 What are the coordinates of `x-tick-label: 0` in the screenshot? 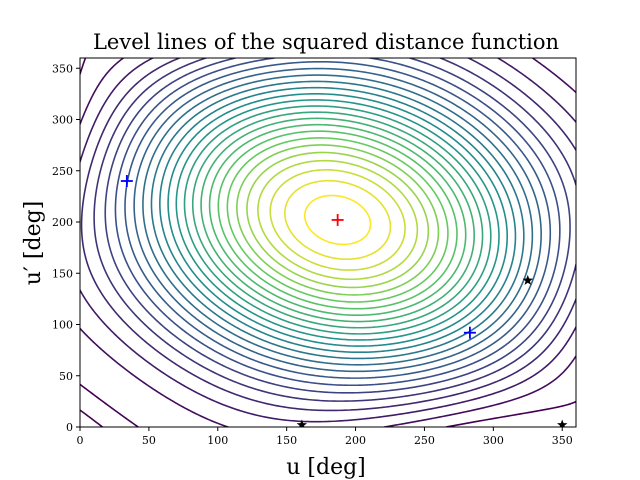 It's located at (80, 440).